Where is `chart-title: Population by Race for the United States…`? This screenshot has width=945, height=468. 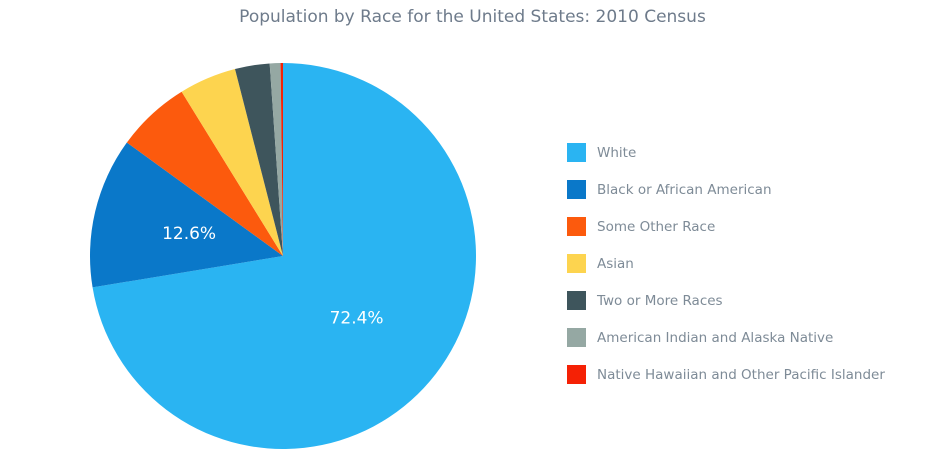
chart-title: Population by Race for the United States… is located at coordinates (472, 17).